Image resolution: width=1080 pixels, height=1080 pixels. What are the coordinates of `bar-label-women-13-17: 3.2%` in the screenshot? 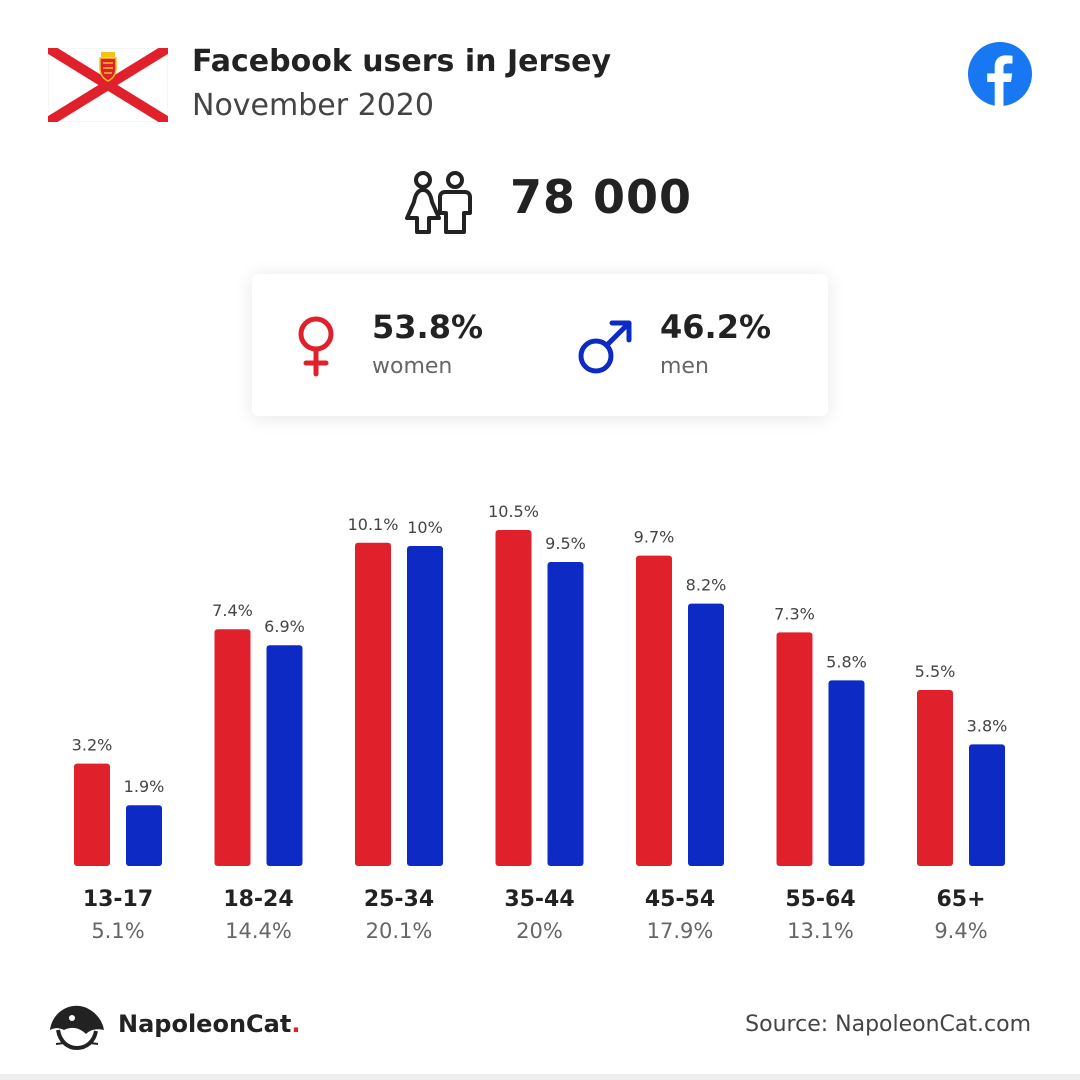 It's located at (92, 745).